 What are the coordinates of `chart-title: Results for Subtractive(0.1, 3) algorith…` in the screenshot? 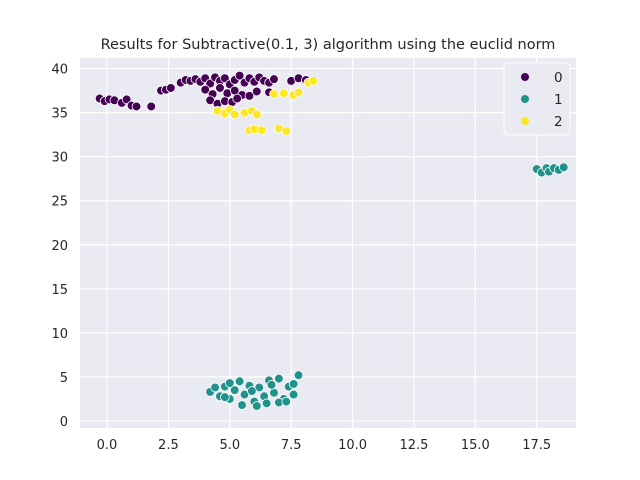 It's located at (328, 45).